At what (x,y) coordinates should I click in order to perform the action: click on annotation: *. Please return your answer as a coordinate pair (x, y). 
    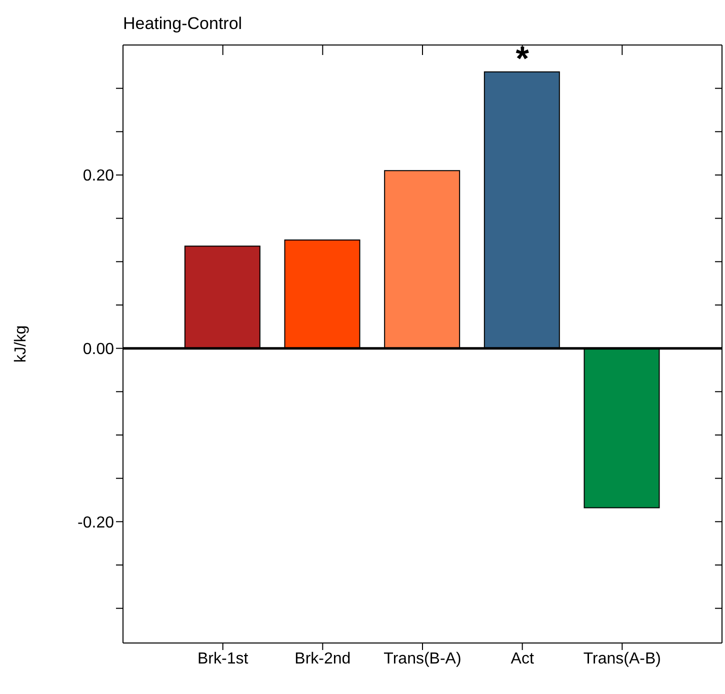
    Looking at the image, I should click on (523, 59).